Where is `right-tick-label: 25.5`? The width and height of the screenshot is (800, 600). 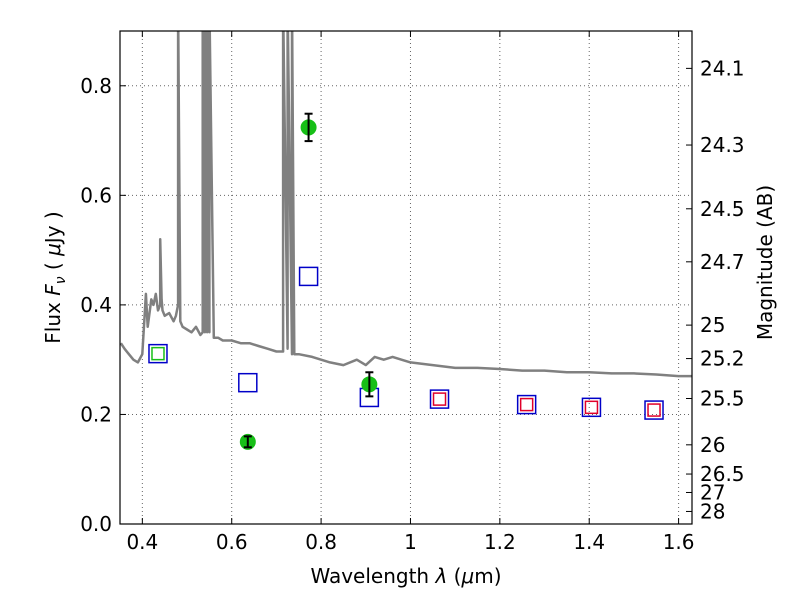
right-tick-label: 25.5 is located at coordinates (722, 399).